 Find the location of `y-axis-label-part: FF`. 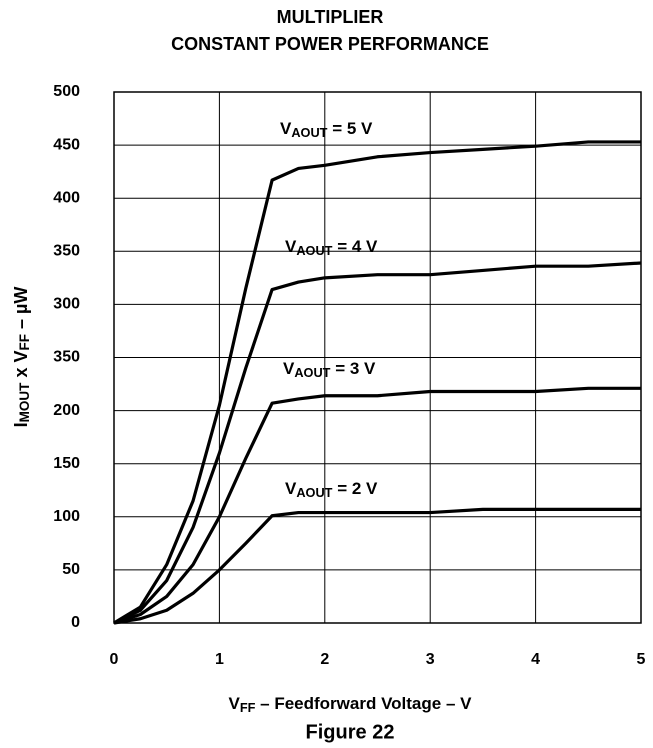

y-axis-label-part: FF is located at coordinates (24, 342).